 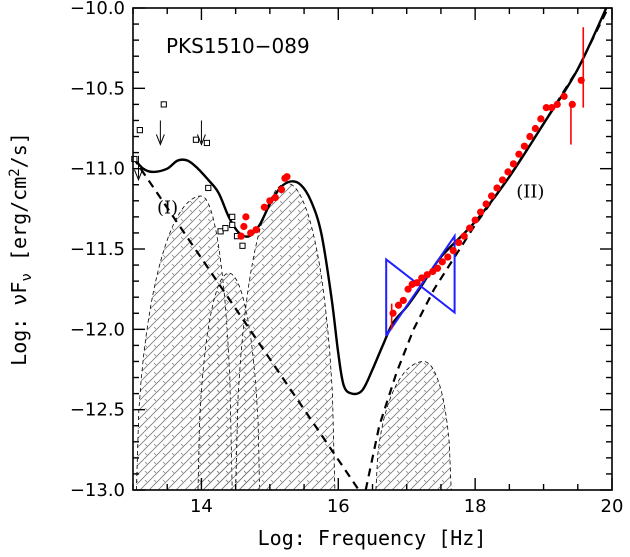 What do you see at coordinates (97, 329) in the screenshot?
I see `y-tick-label: −12.0` at bounding box center [97, 329].